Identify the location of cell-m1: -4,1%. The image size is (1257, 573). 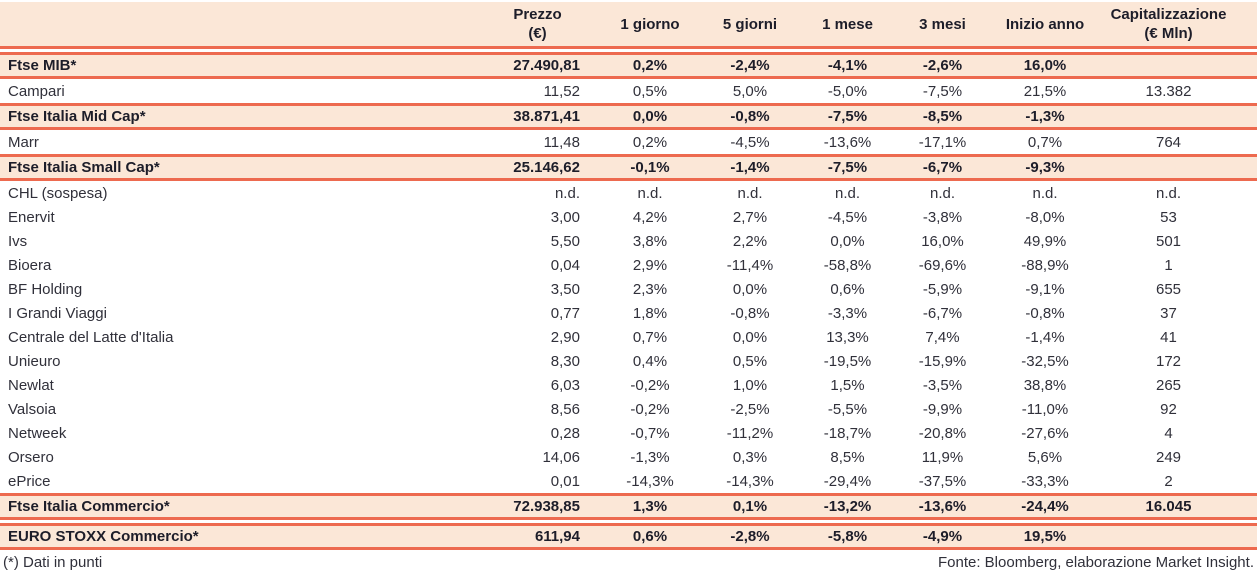
(847, 65).